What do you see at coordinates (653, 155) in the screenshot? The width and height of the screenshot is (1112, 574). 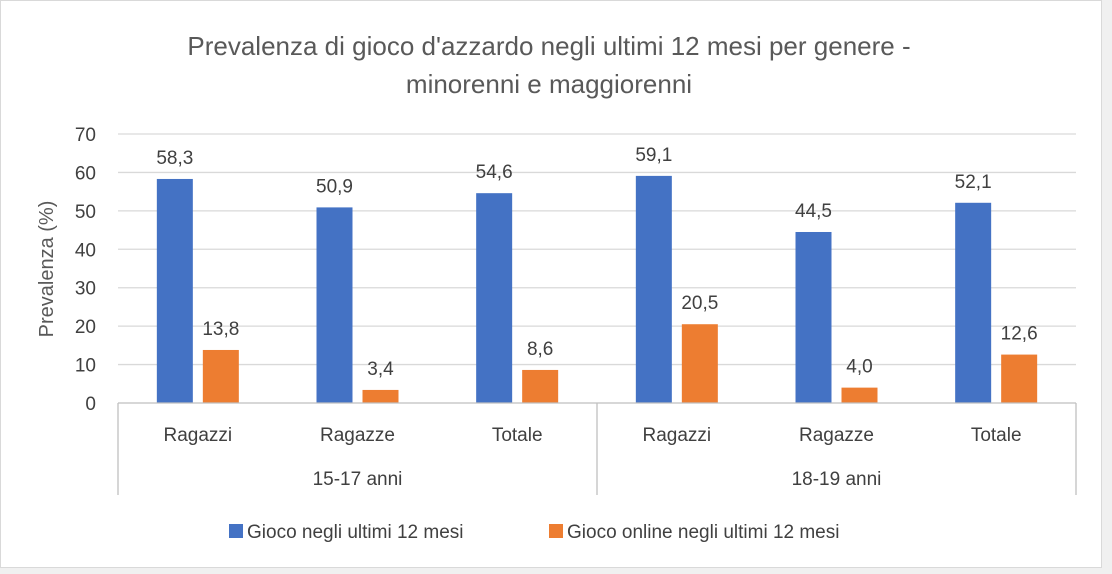 I see `data-label: 59,1` at bounding box center [653, 155].